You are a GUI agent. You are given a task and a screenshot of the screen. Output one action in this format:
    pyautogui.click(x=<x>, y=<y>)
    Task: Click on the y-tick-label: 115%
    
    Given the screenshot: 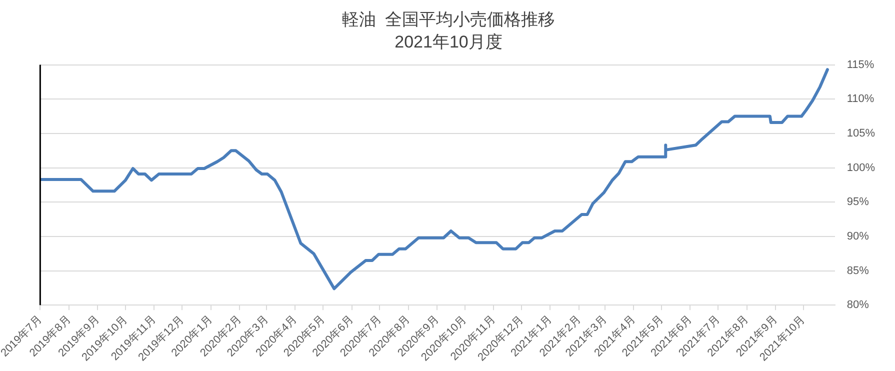 What is the action you would take?
    pyautogui.click(x=860, y=64)
    